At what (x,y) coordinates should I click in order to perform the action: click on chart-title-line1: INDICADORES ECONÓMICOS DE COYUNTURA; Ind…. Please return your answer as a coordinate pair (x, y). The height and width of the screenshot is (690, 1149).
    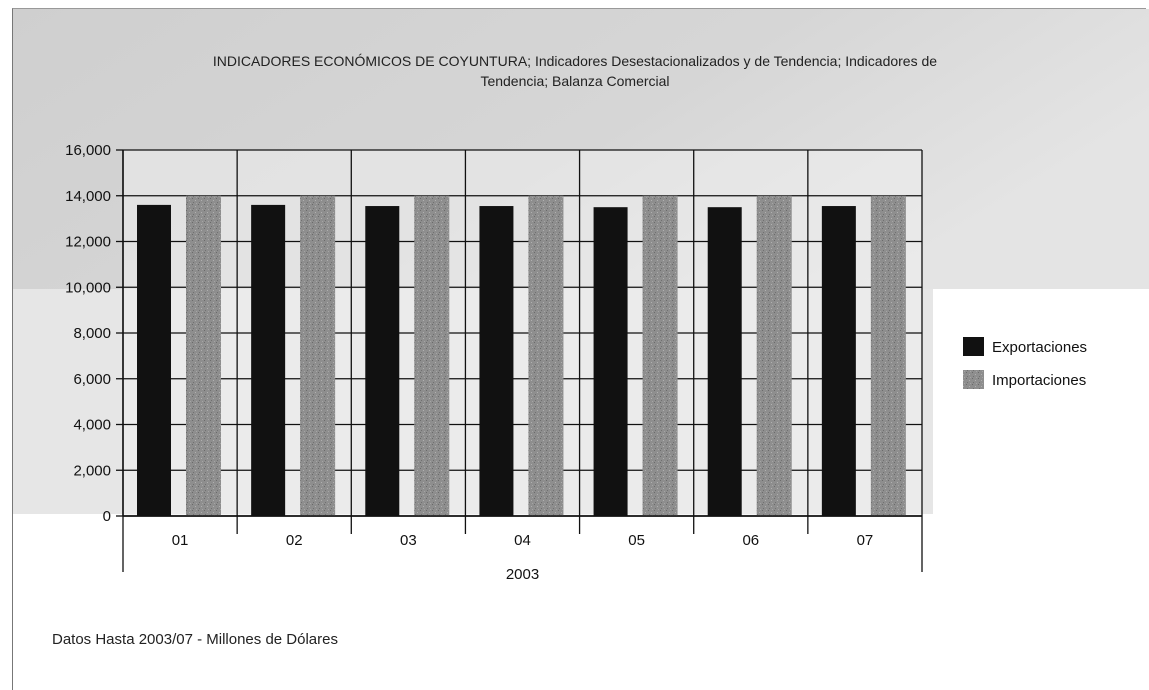
    Looking at the image, I should click on (575, 61).